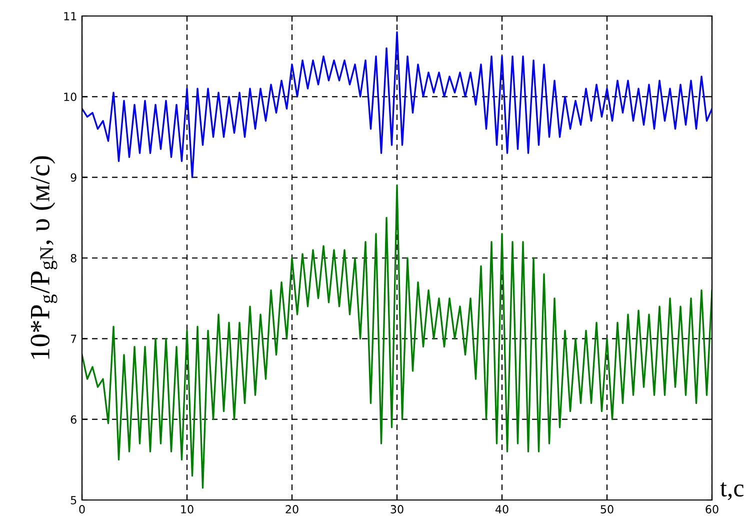  What do you see at coordinates (732, 491) in the screenshot?
I see `x-axis-title: t,c` at bounding box center [732, 491].